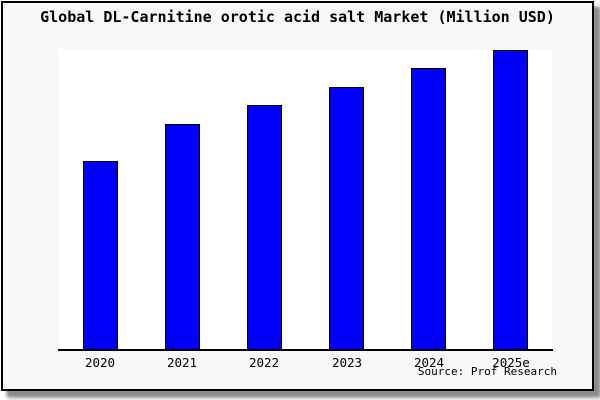 The width and height of the screenshot is (600, 400). I want to click on bar-2023, so click(346, 218).